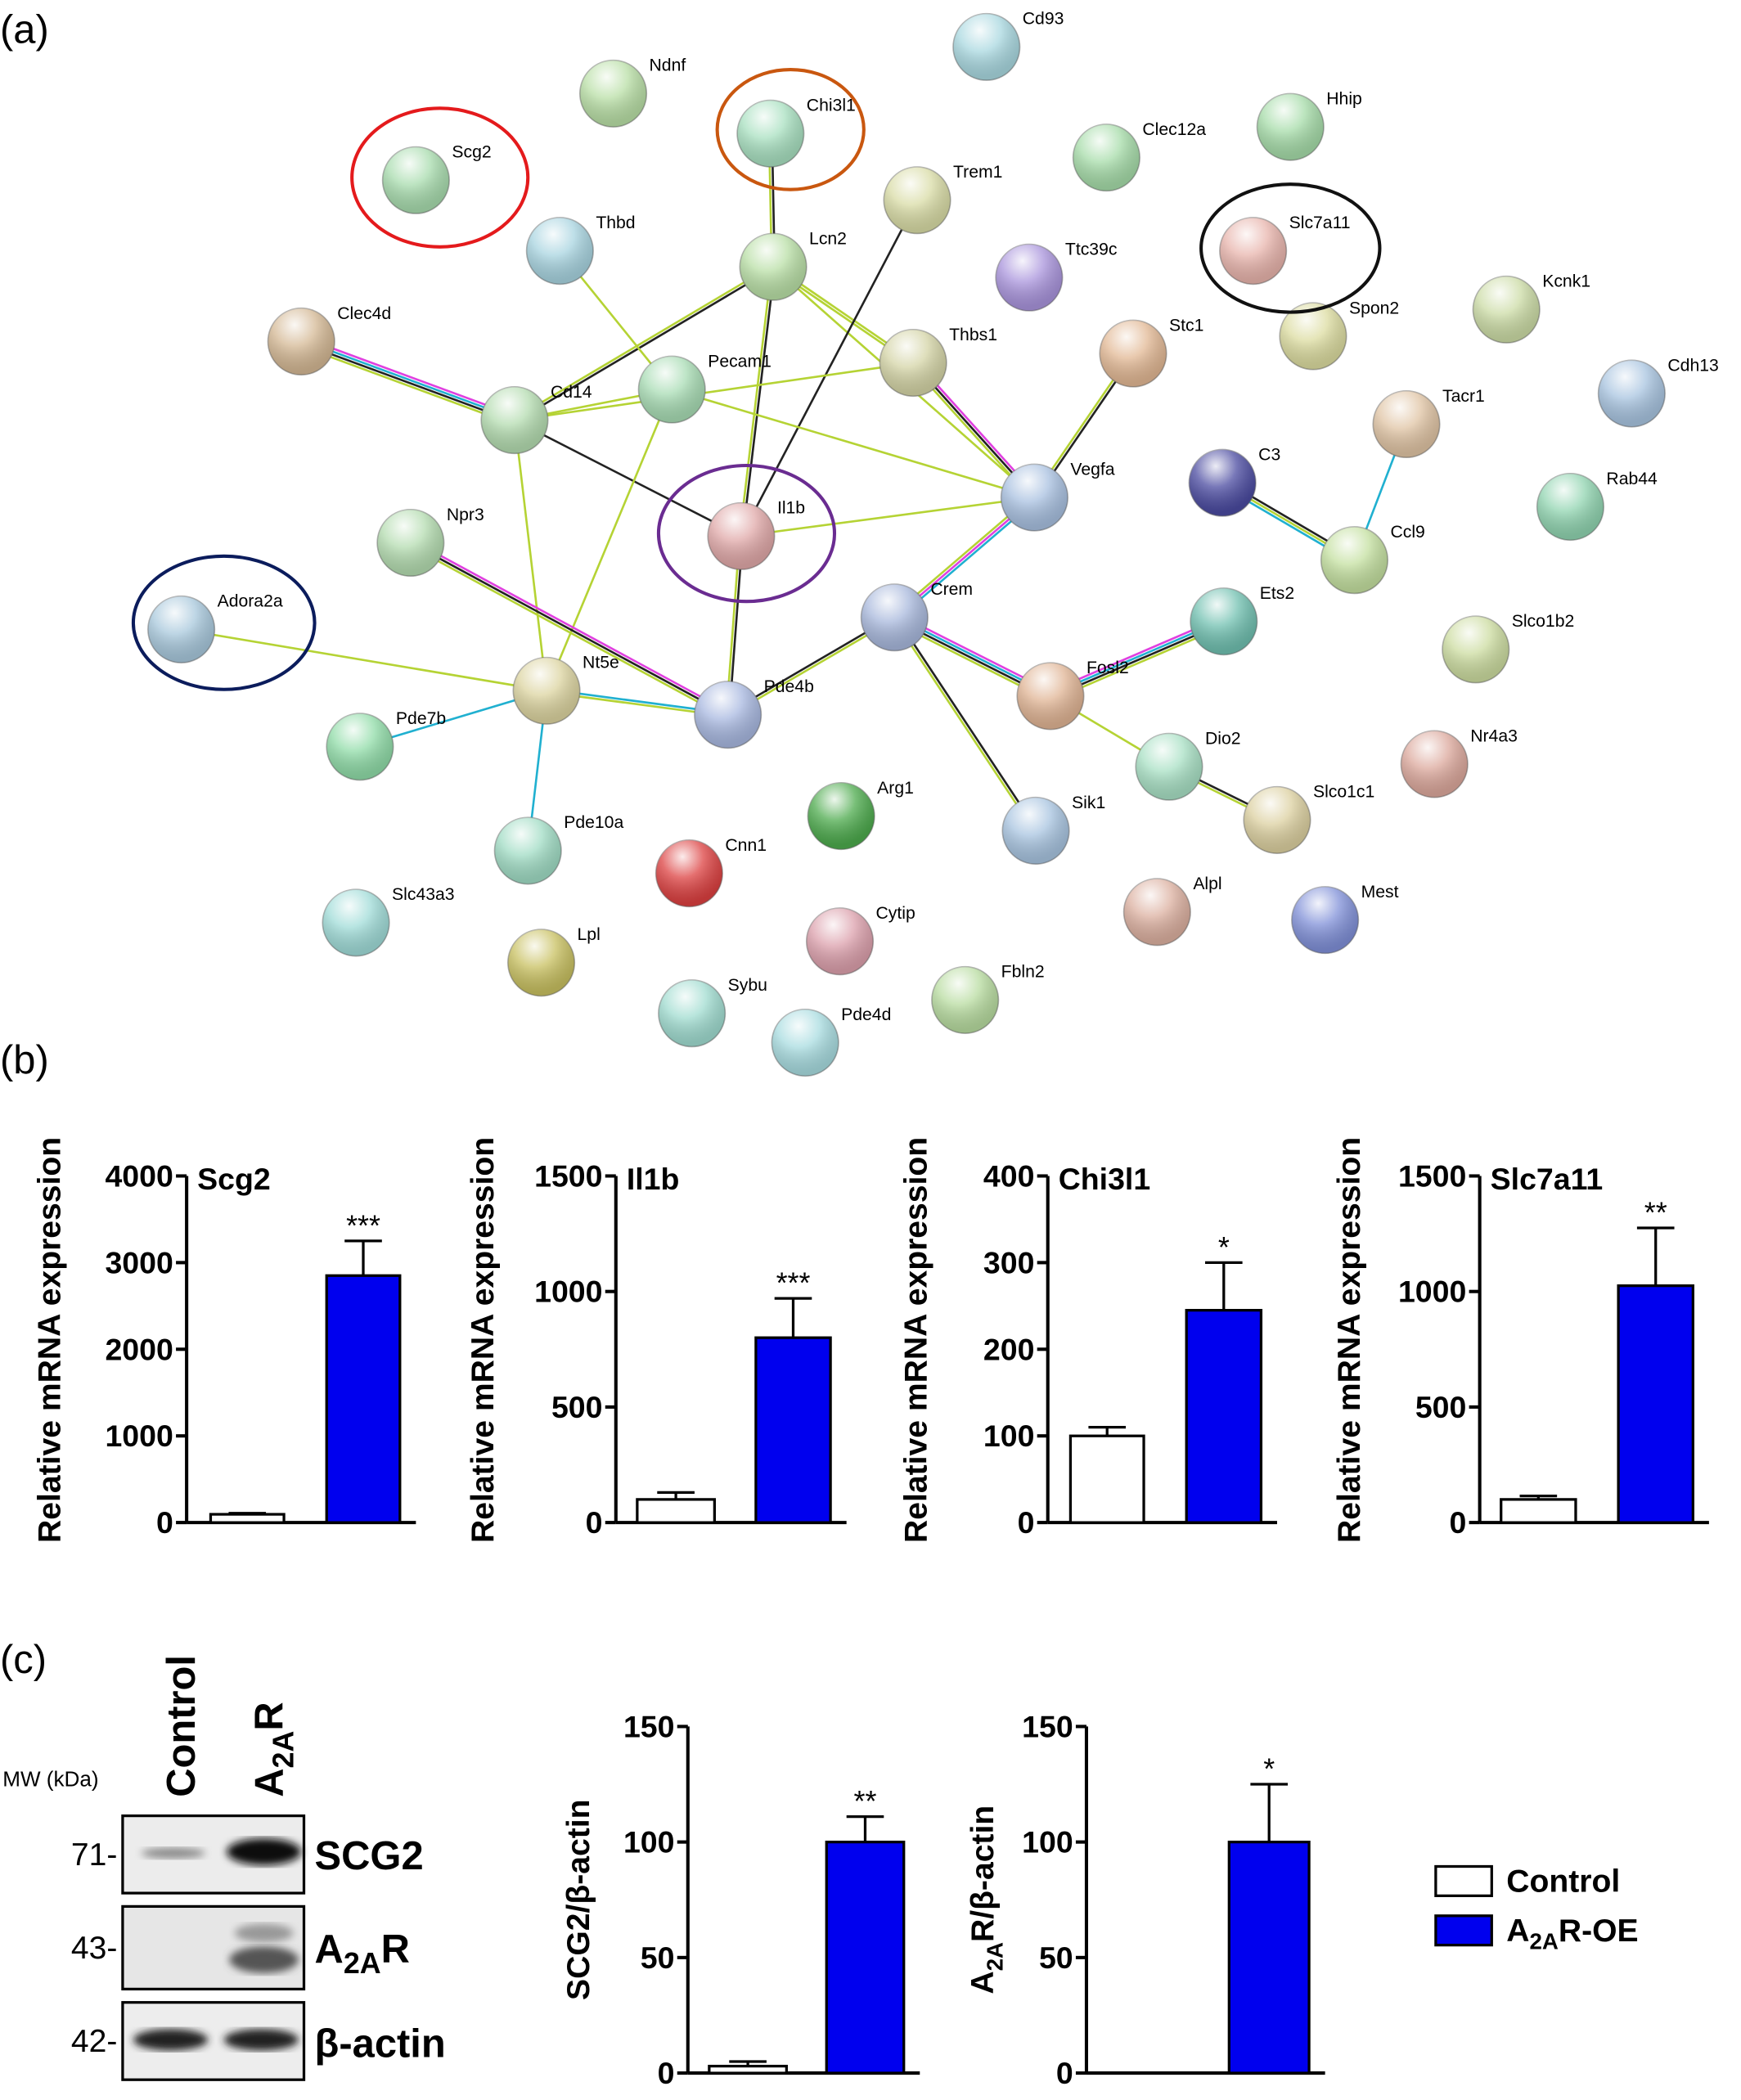  Describe the element at coordinates (139, 1349) in the screenshot. I see `y-tick-label: 2000` at that location.